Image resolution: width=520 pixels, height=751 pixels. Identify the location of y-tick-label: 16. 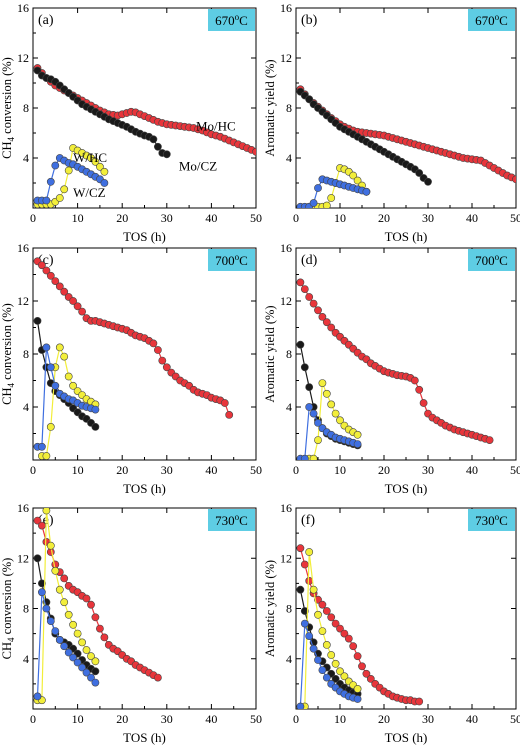
(23, 248).